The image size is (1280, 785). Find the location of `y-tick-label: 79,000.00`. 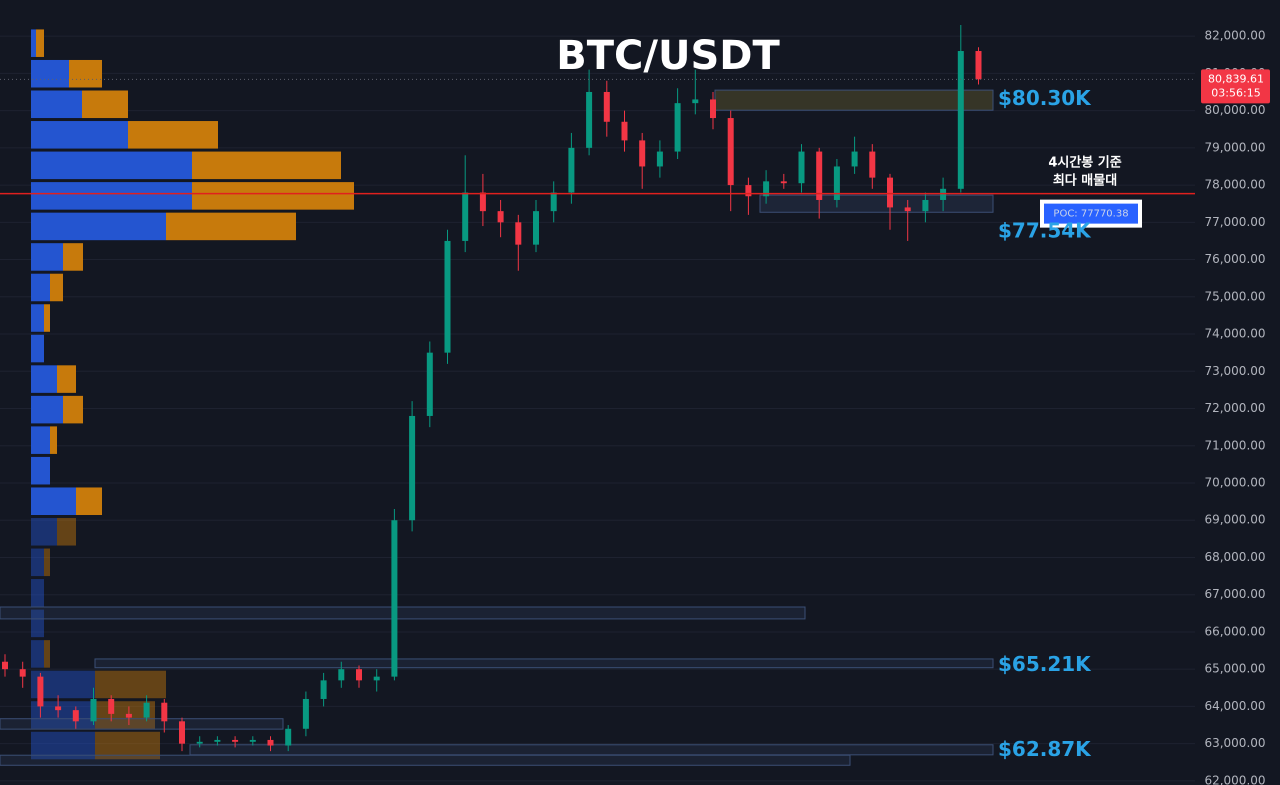

y-tick-label: 79,000.00 is located at coordinates (1234, 147).